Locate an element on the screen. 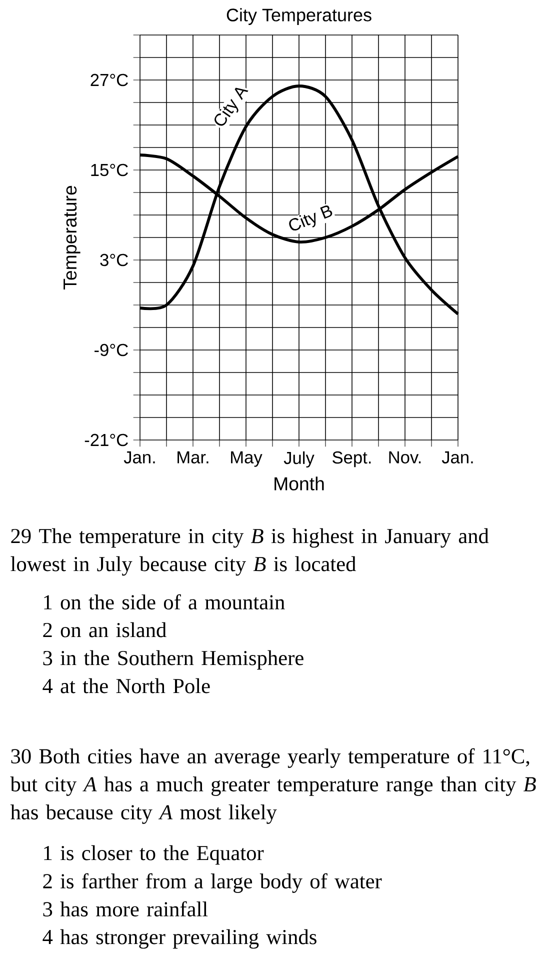 This screenshot has height=959, width=555. text: 30 Both cities have an average yearly temperature of 11°C, but city A has a much greater temperature range than city B has because city A most likely is located at coordinates (273, 786).